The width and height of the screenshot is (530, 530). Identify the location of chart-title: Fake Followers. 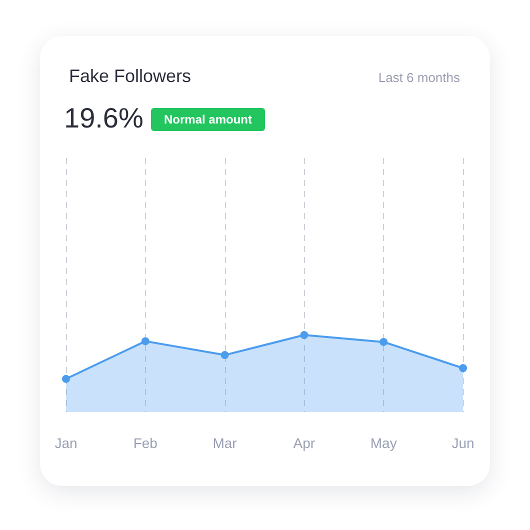
(130, 76).